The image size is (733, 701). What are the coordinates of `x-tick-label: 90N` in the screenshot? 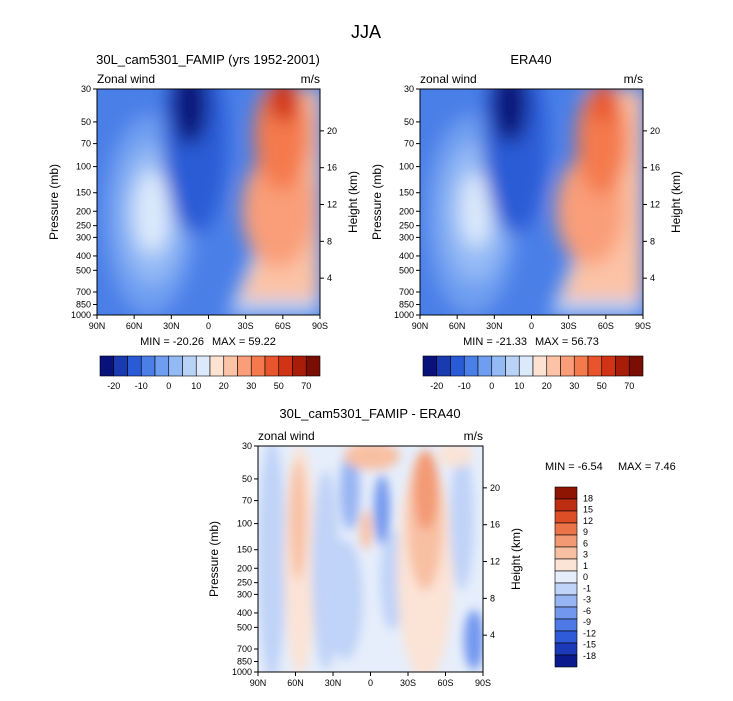 It's located at (97, 326).